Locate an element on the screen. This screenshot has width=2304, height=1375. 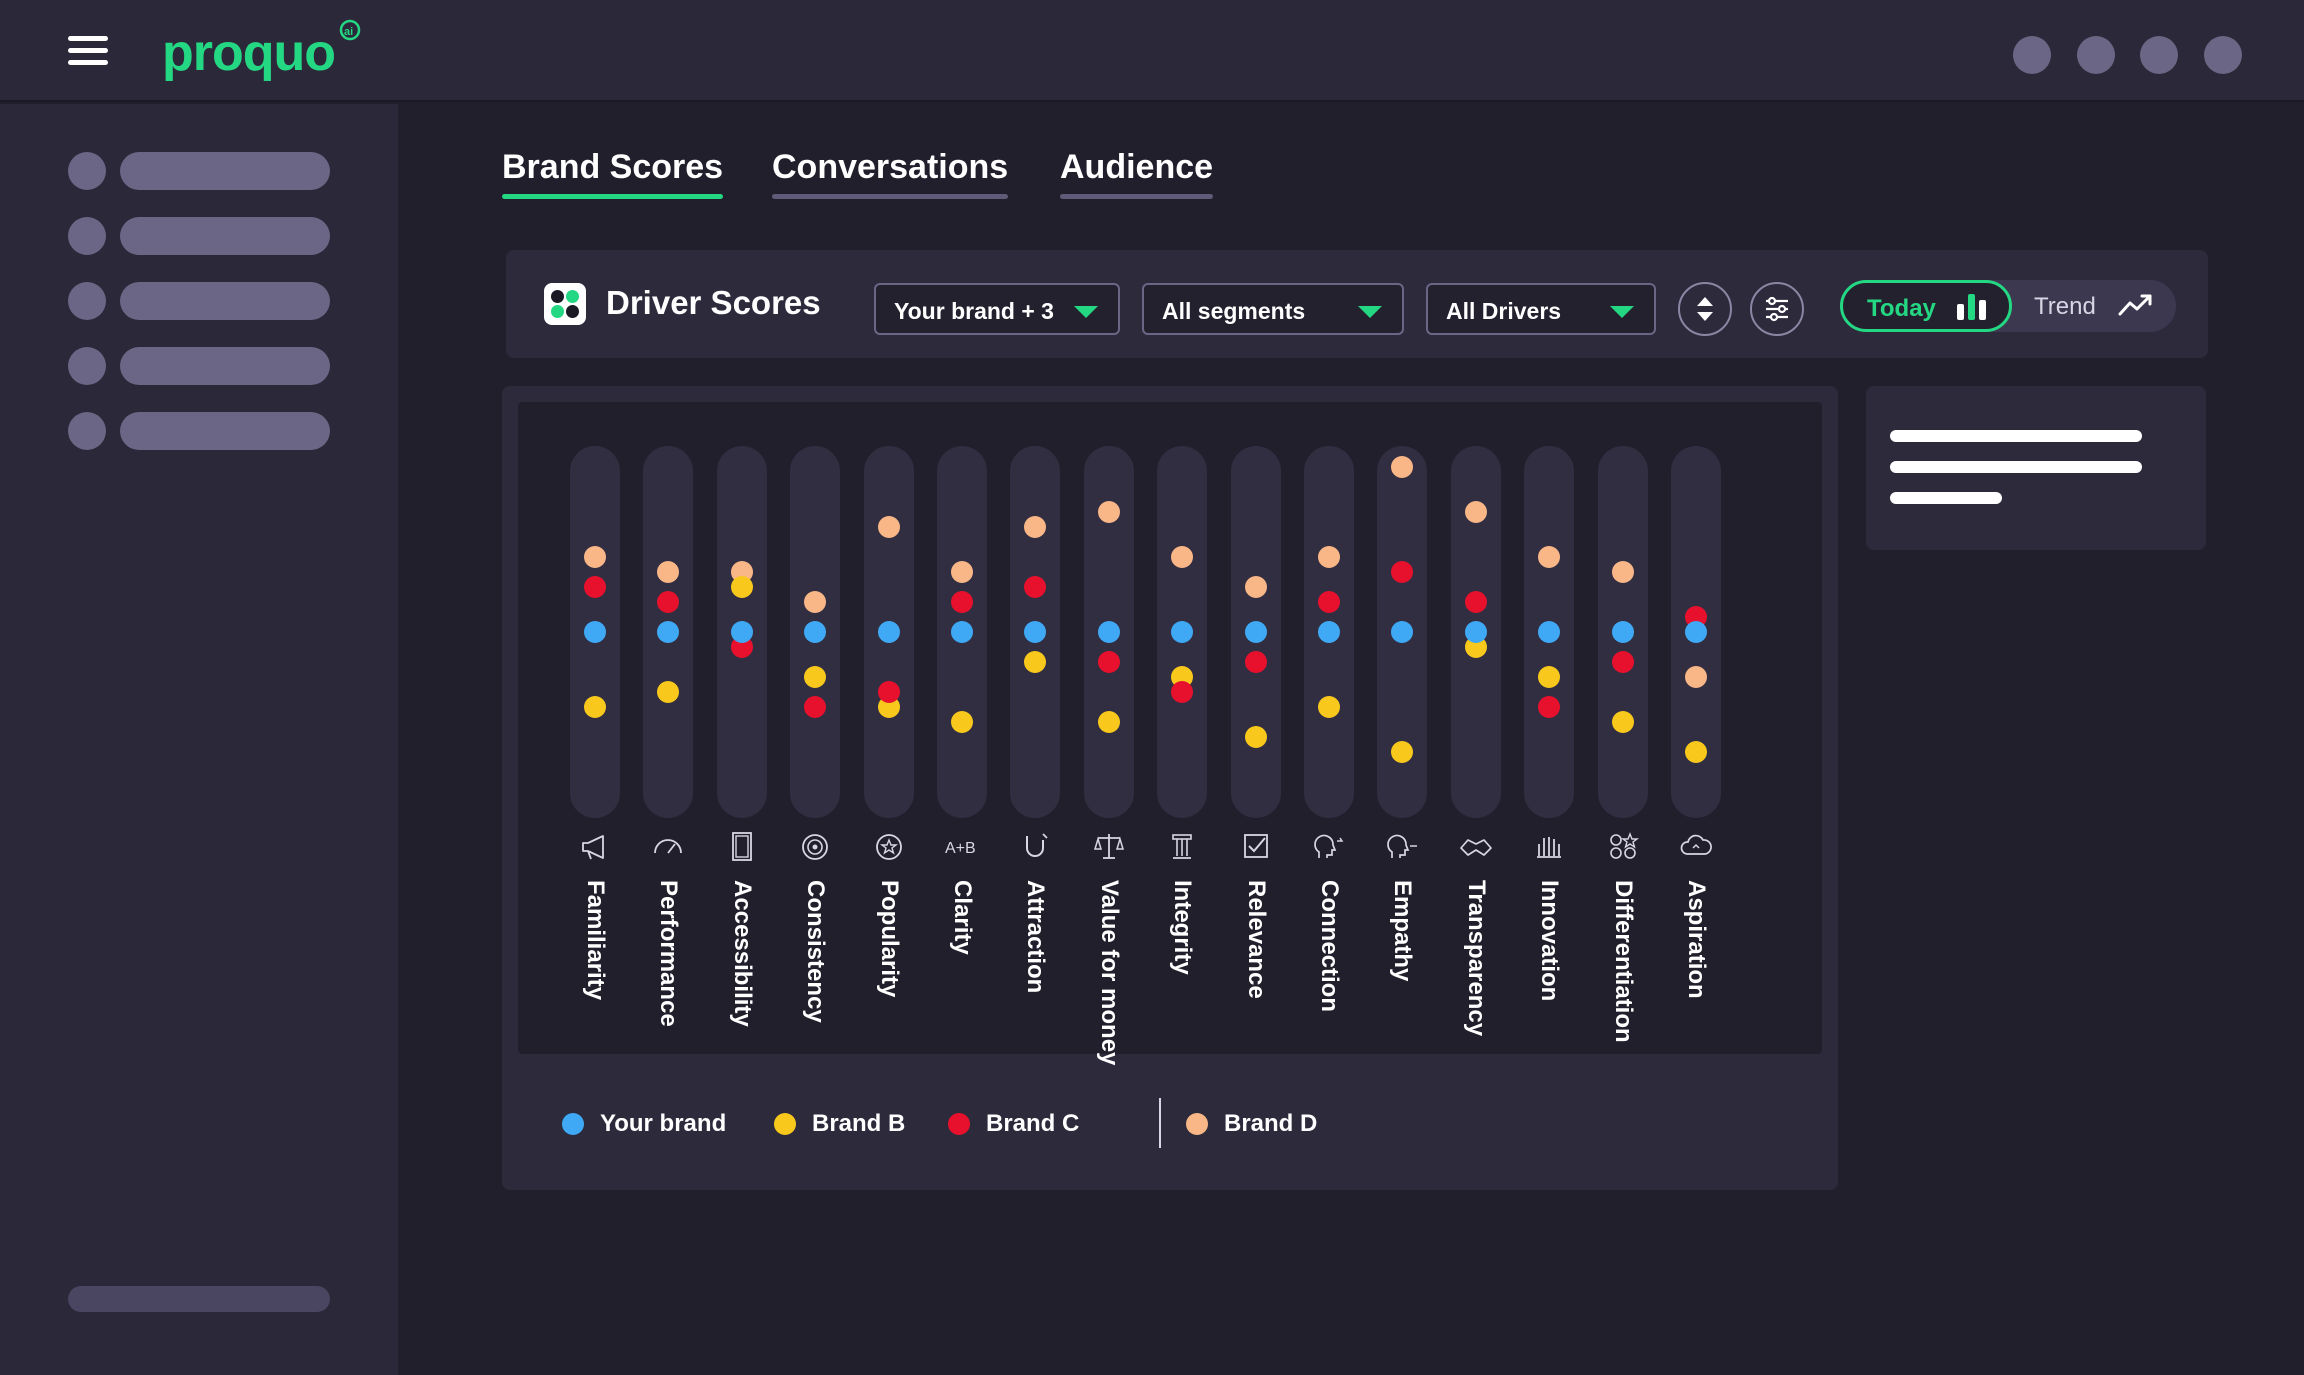
sidebar-footer-item is located at coordinates (199, 1299).